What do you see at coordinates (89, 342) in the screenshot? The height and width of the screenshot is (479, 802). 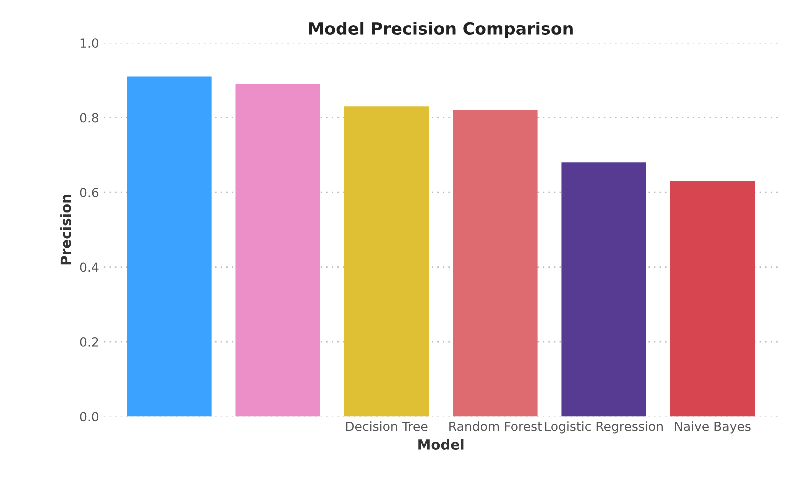 I see `y-tick-label: 0.2` at bounding box center [89, 342].